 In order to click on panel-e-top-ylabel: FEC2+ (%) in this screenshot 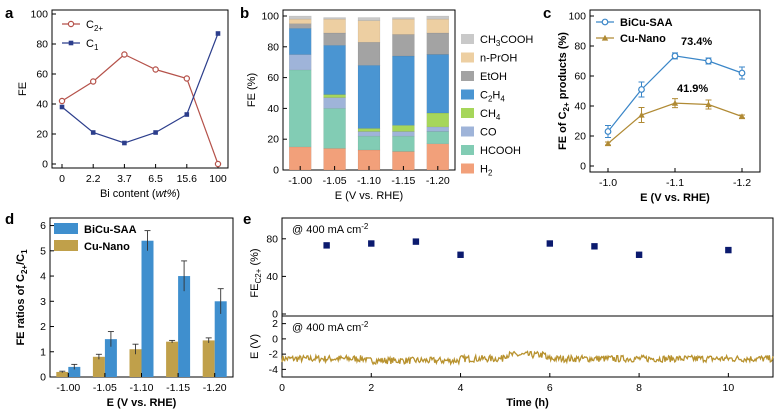, I will do `click(256, 272)`.